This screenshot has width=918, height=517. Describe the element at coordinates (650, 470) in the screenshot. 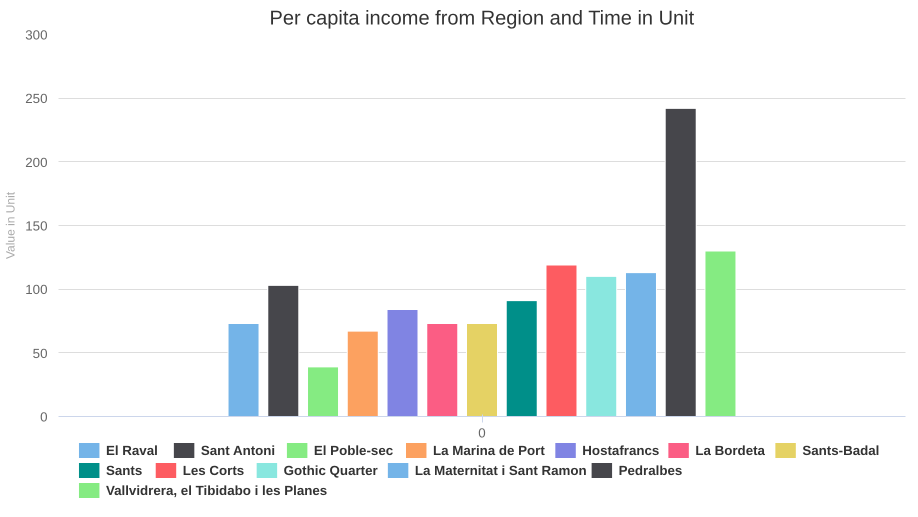

I see `legend-label: Pedralbes` at that location.